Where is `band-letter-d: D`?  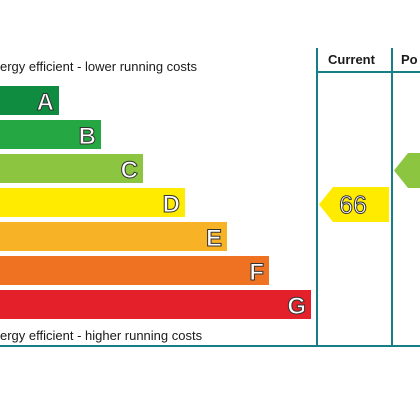 band-letter-d: D is located at coordinates (171, 204).